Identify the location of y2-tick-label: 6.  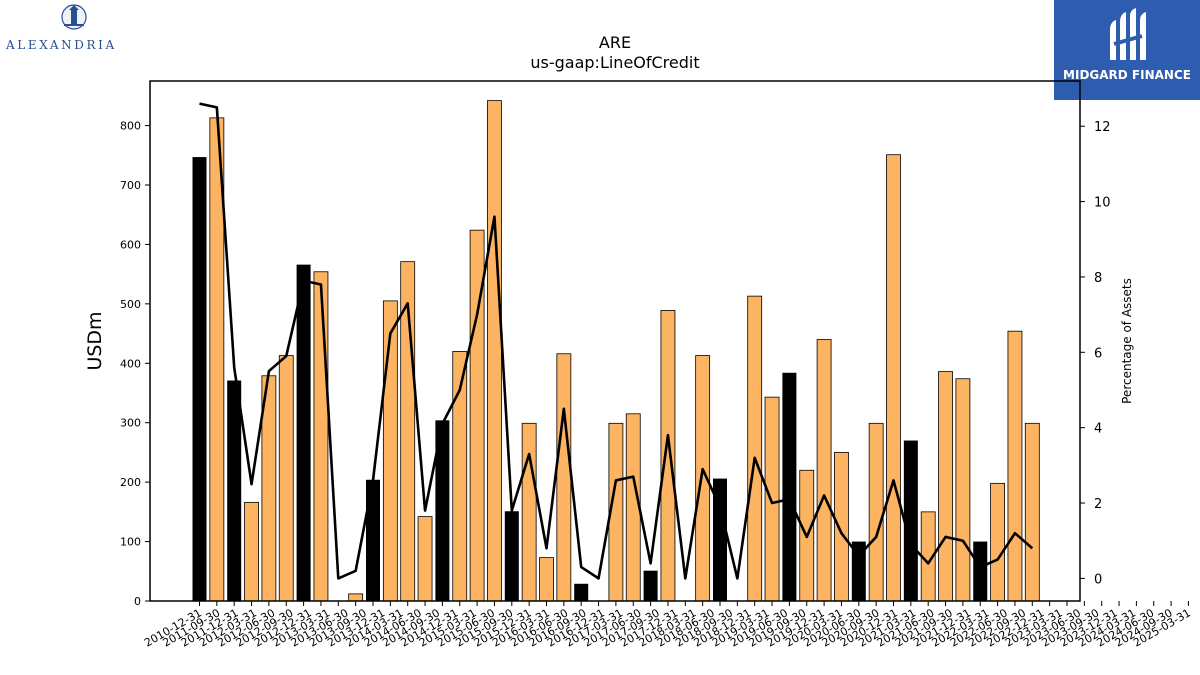
(1098, 353).